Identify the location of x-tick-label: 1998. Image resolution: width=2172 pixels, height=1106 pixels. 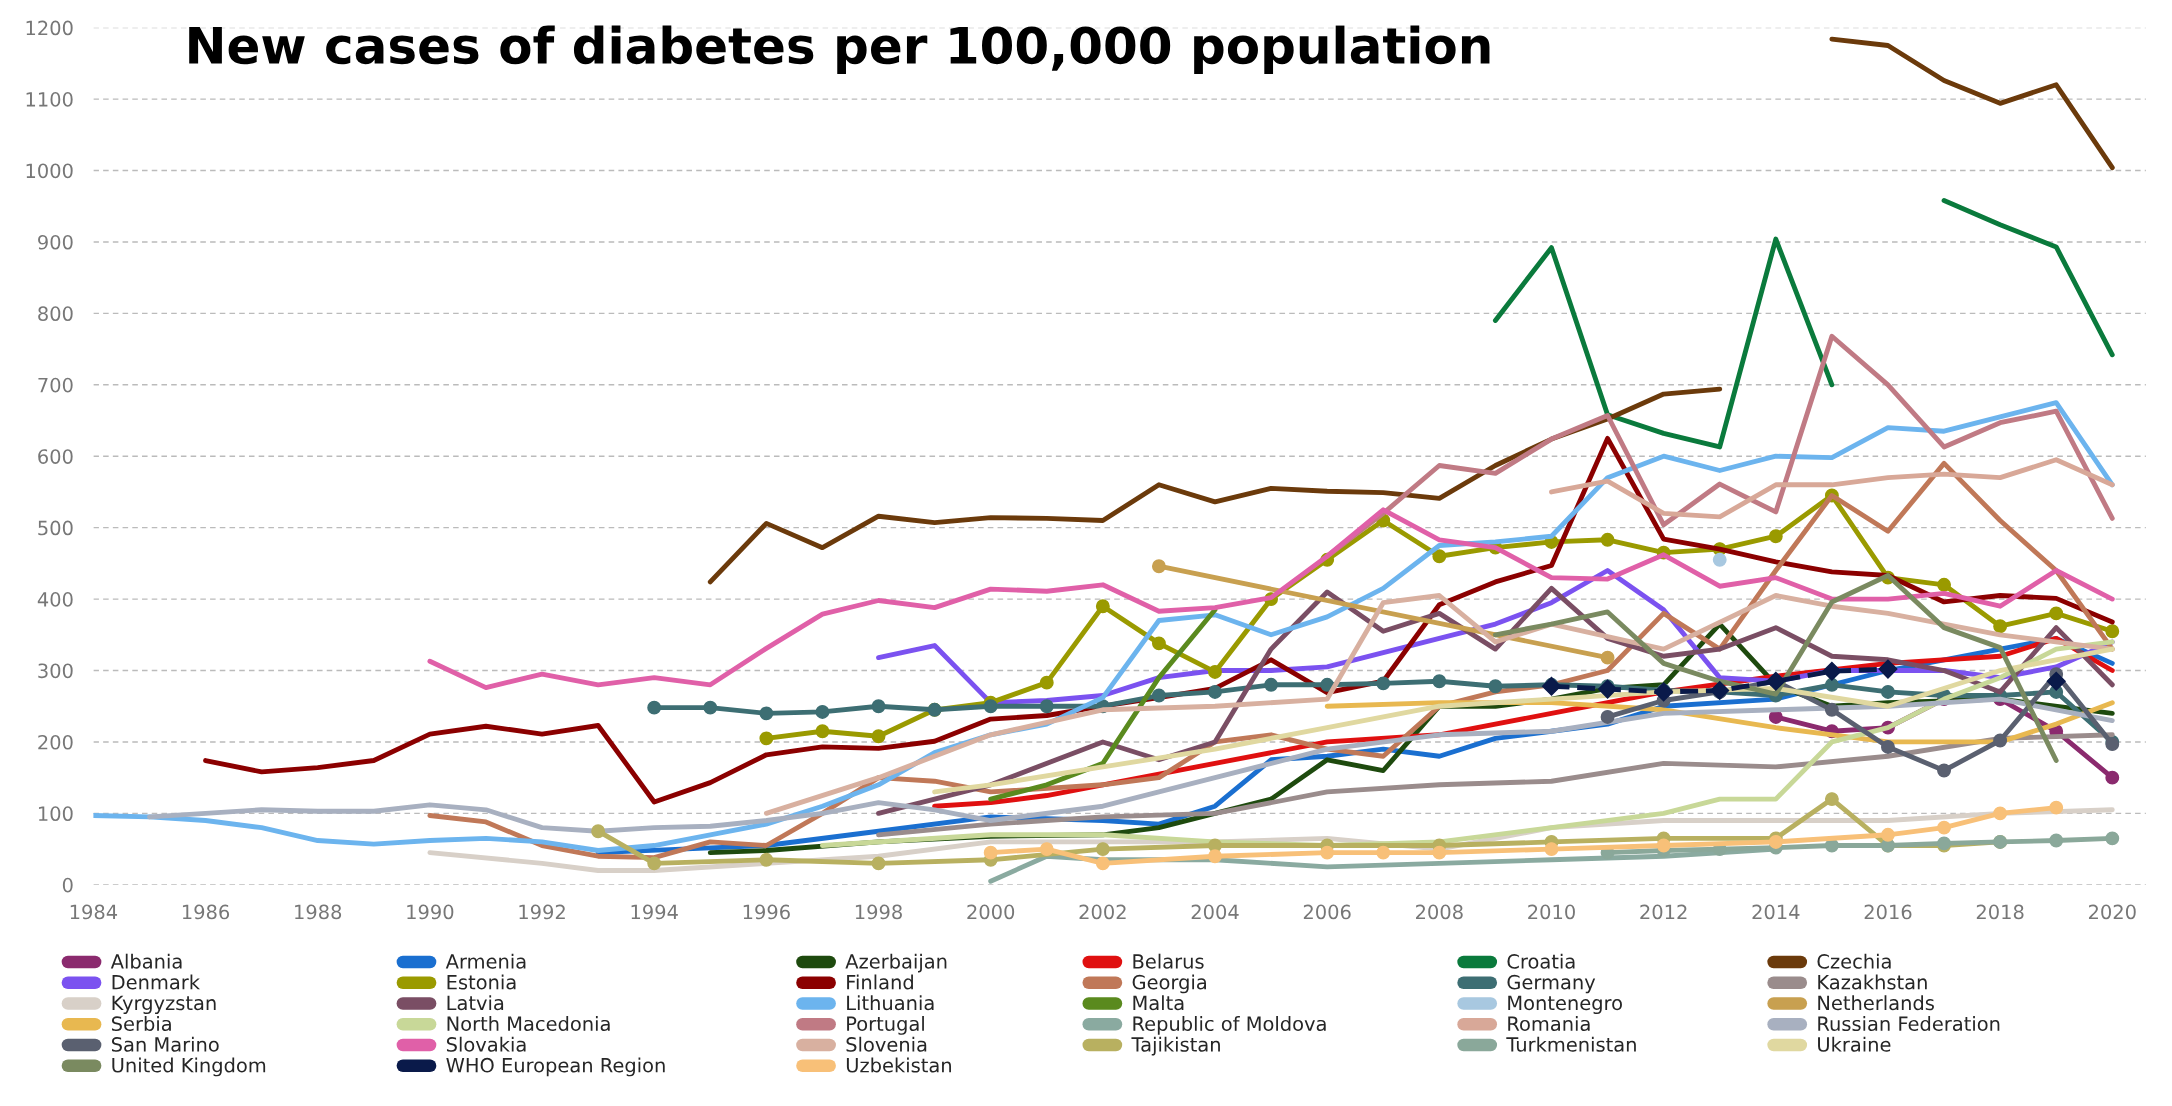
(878, 912).